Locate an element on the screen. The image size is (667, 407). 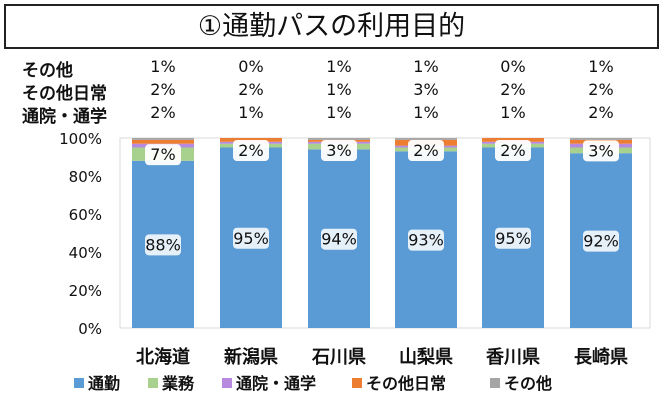
legend-label: その他 is located at coordinates (528, 383).